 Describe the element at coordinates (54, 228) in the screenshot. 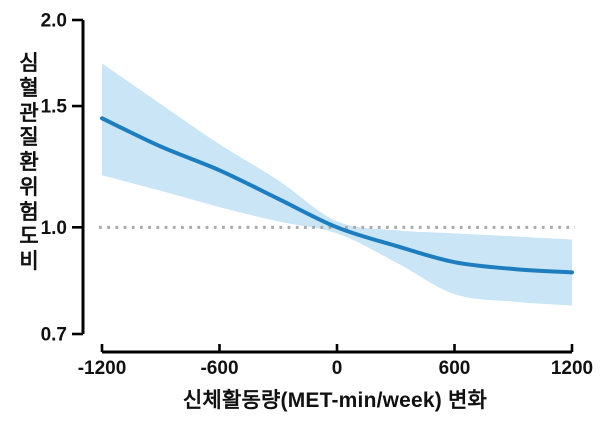

I see `y-tick-label: 1.0` at that location.